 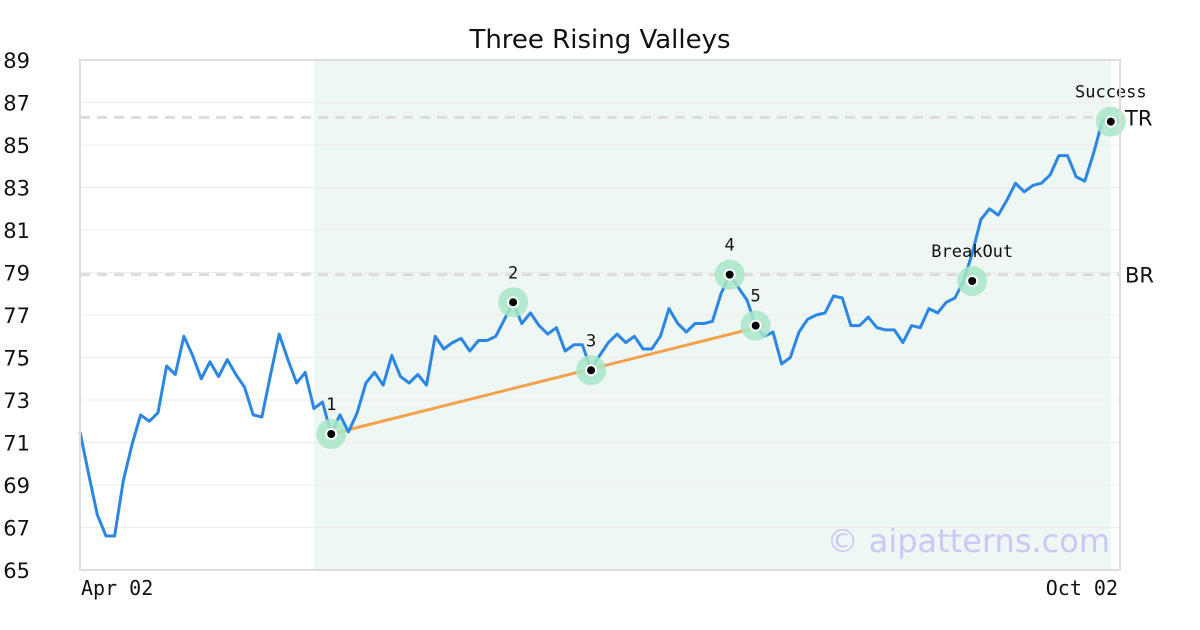 I want to click on y-tick-label: 75, so click(x=16, y=359).